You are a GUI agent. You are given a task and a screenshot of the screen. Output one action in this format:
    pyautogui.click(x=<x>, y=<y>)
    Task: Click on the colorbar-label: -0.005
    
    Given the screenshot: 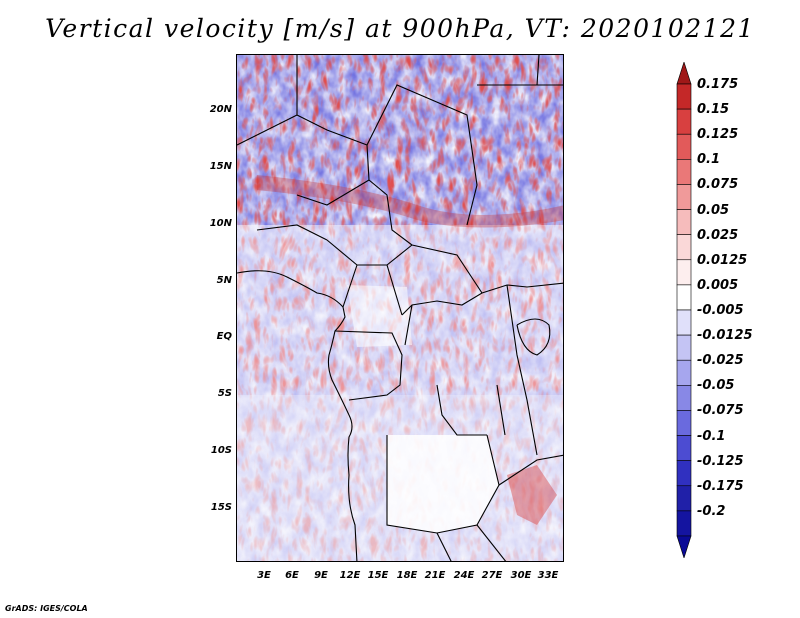 What is the action you would take?
    pyautogui.click(x=720, y=310)
    